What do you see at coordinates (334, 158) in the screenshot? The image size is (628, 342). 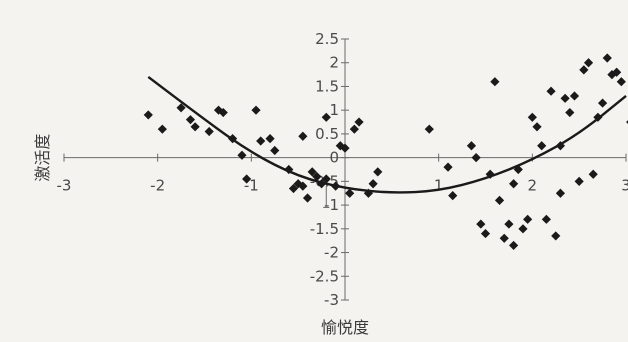 I see `y-tick-label: 0` at bounding box center [334, 158].